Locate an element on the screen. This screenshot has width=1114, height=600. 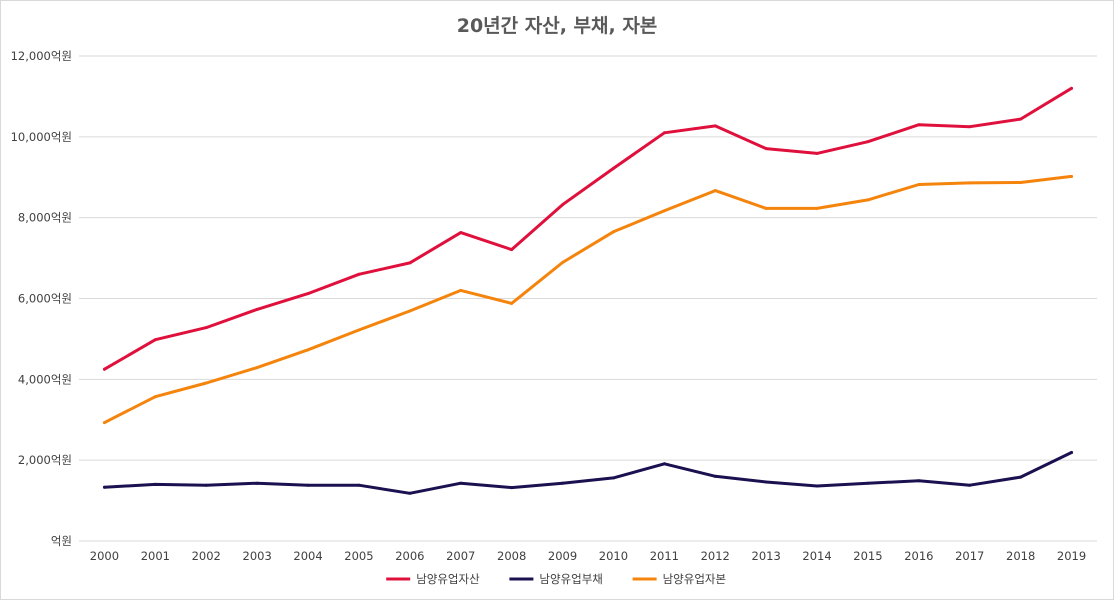
data-point-2-2005 is located at coordinates (359, 485).